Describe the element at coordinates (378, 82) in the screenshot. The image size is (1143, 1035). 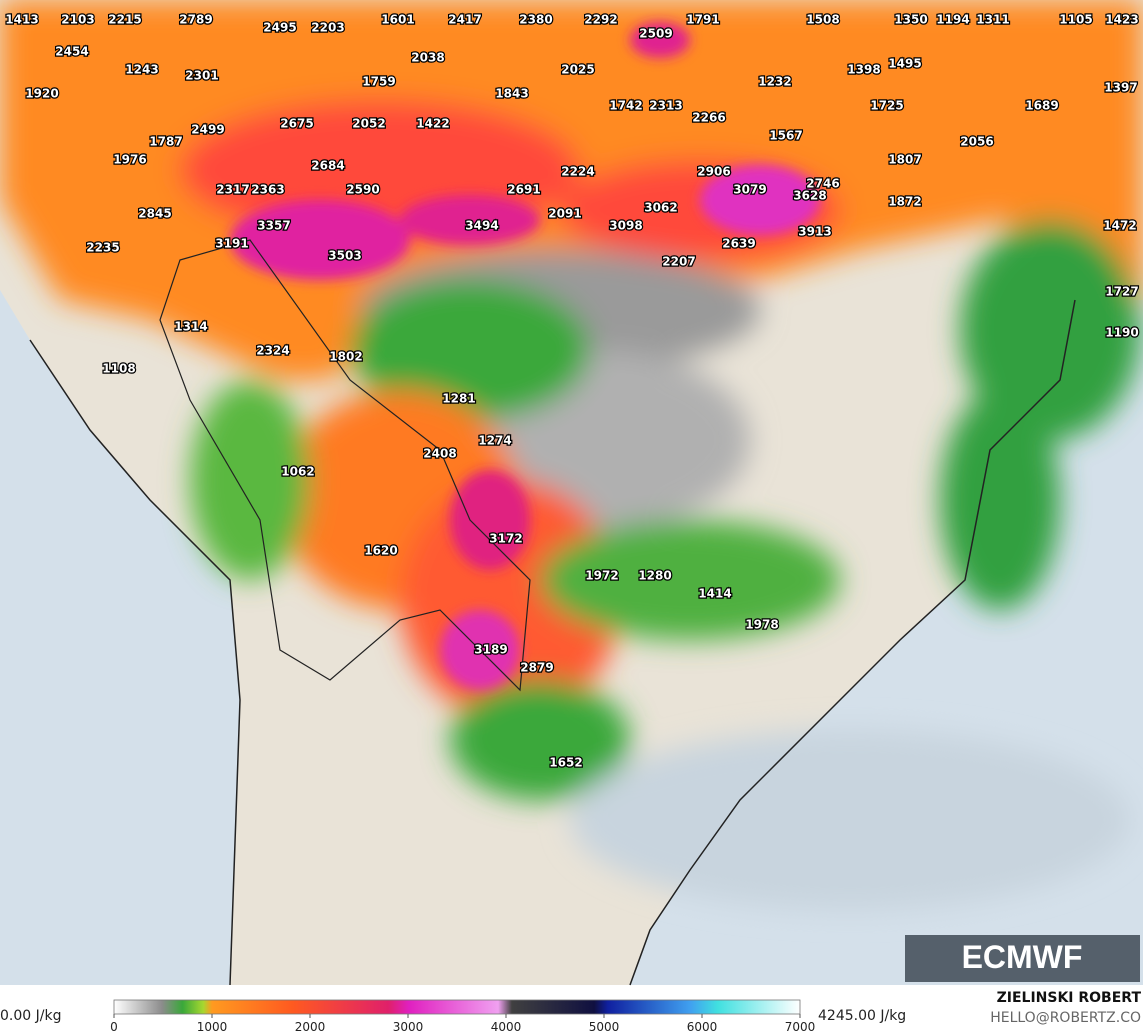
I see `cape-label: 1759` at that location.